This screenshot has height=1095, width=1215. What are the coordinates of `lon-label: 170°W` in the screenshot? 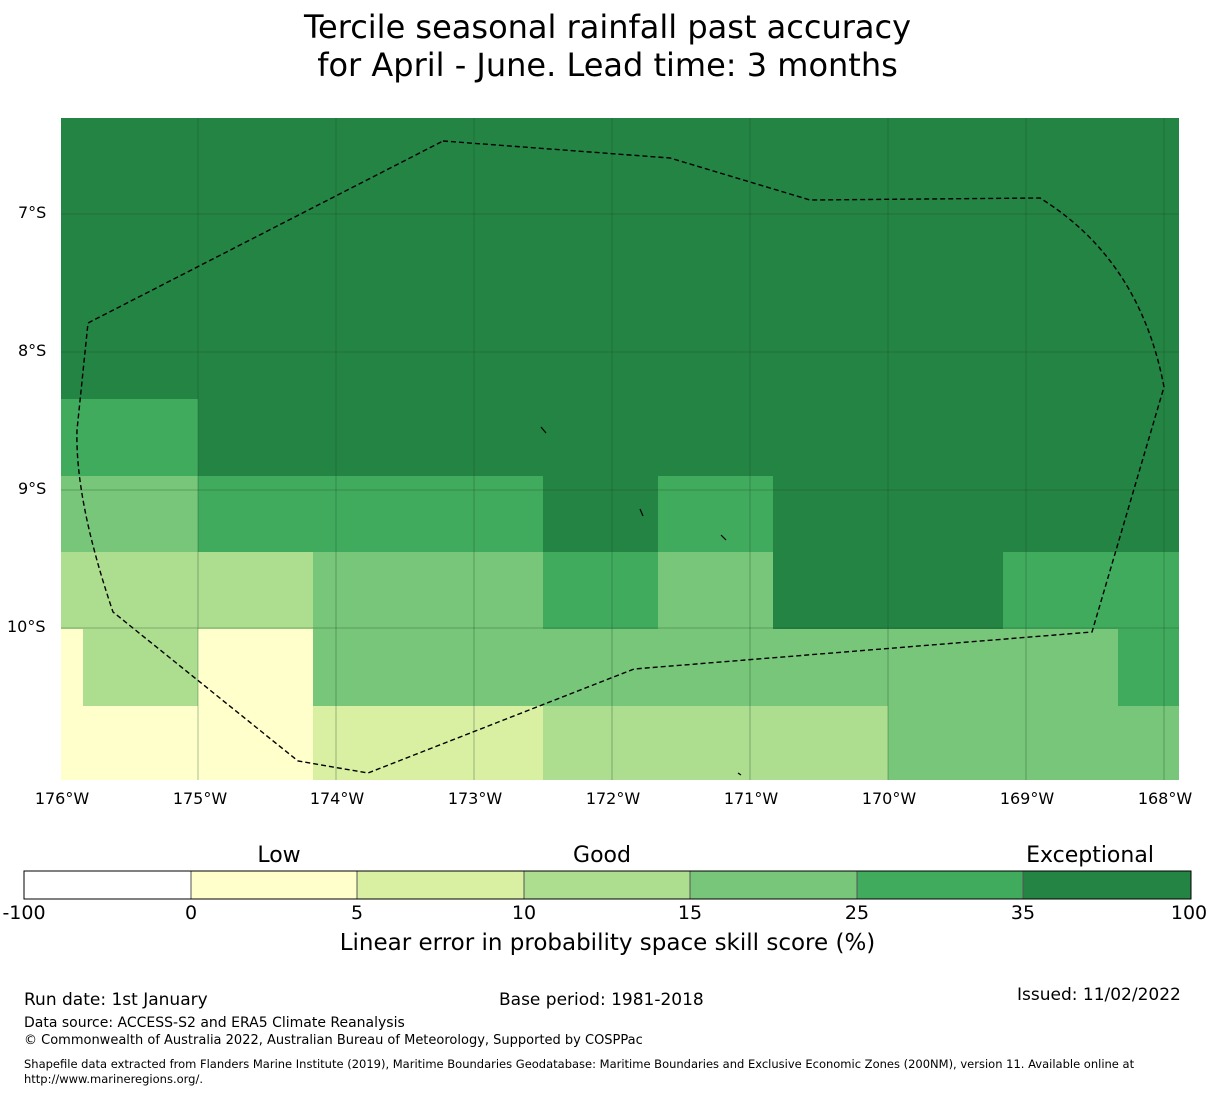 It's located at (889, 798).